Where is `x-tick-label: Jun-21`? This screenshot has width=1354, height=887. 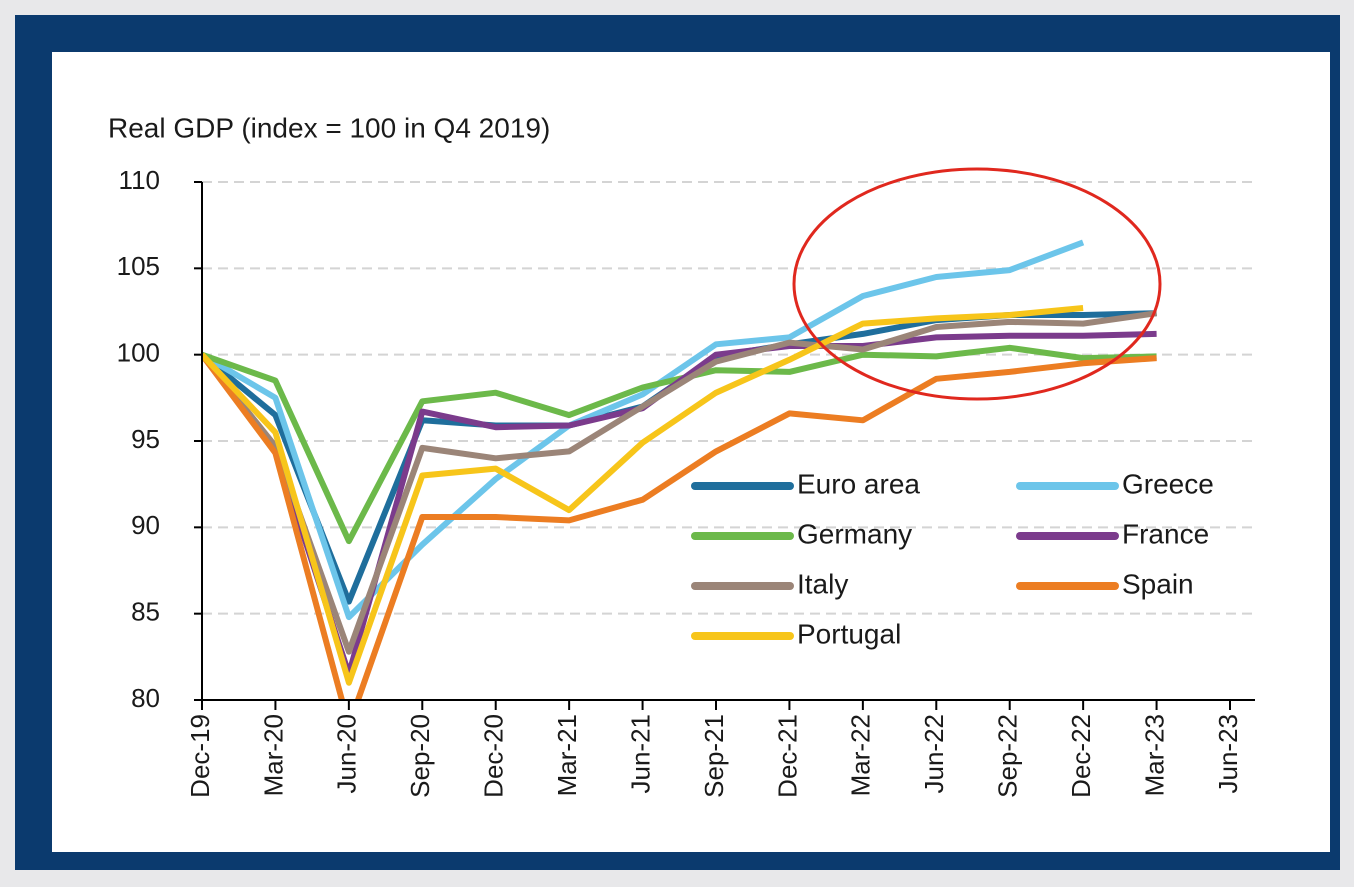
x-tick-label: Jun-21 is located at coordinates (640, 754).